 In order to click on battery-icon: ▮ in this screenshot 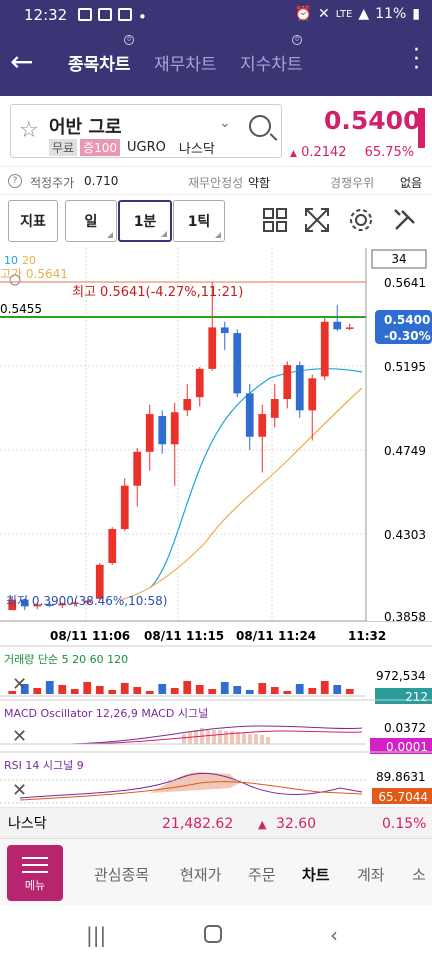, I will do `click(416, 14)`.